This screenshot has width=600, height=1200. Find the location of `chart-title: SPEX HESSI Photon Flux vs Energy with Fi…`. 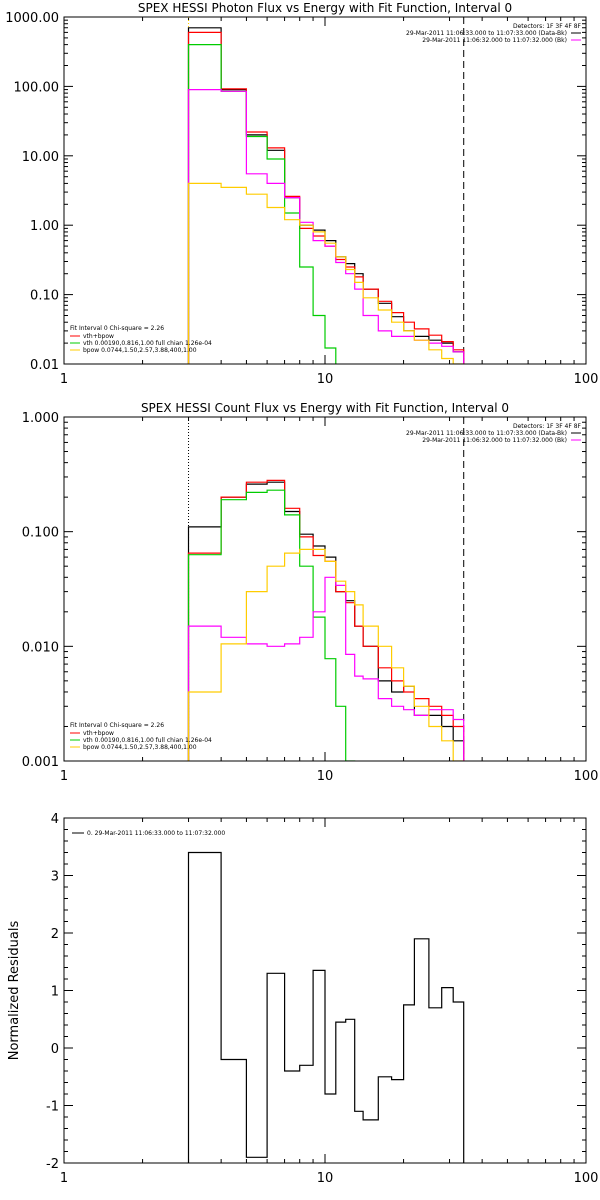

chart-title: SPEX HESSI Photon Flux vs Energy with Fi… is located at coordinates (325, 8).